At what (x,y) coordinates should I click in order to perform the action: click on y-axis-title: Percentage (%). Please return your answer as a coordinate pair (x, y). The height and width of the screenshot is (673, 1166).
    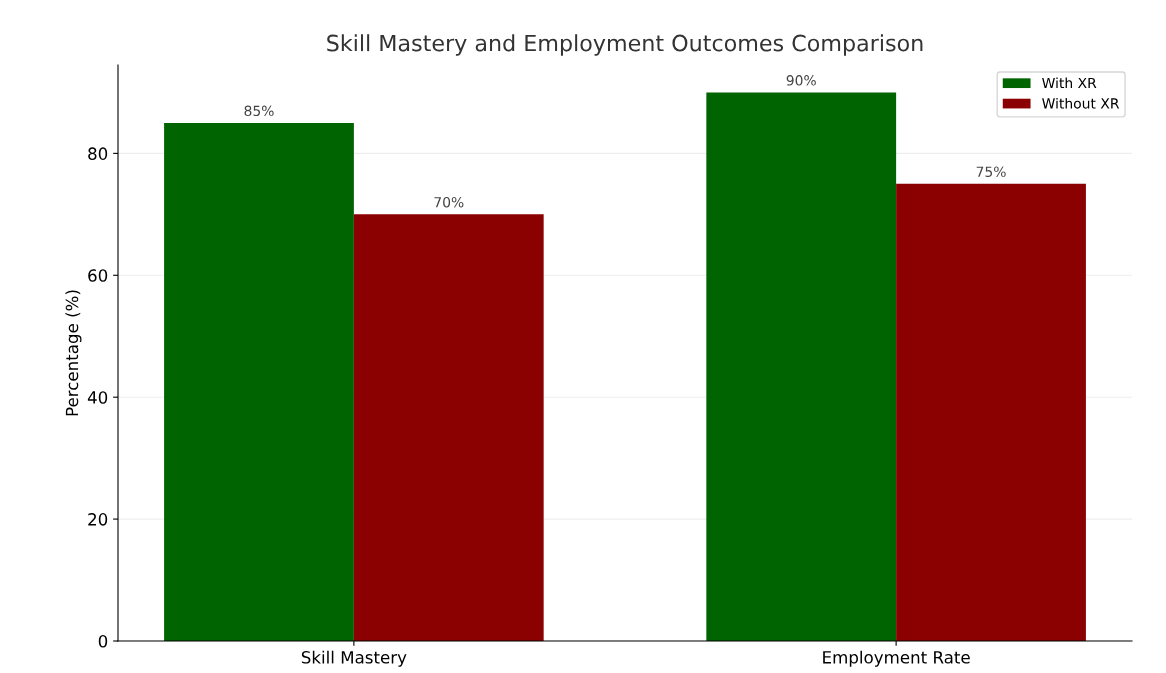
    Looking at the image, I should click on (73, 353).